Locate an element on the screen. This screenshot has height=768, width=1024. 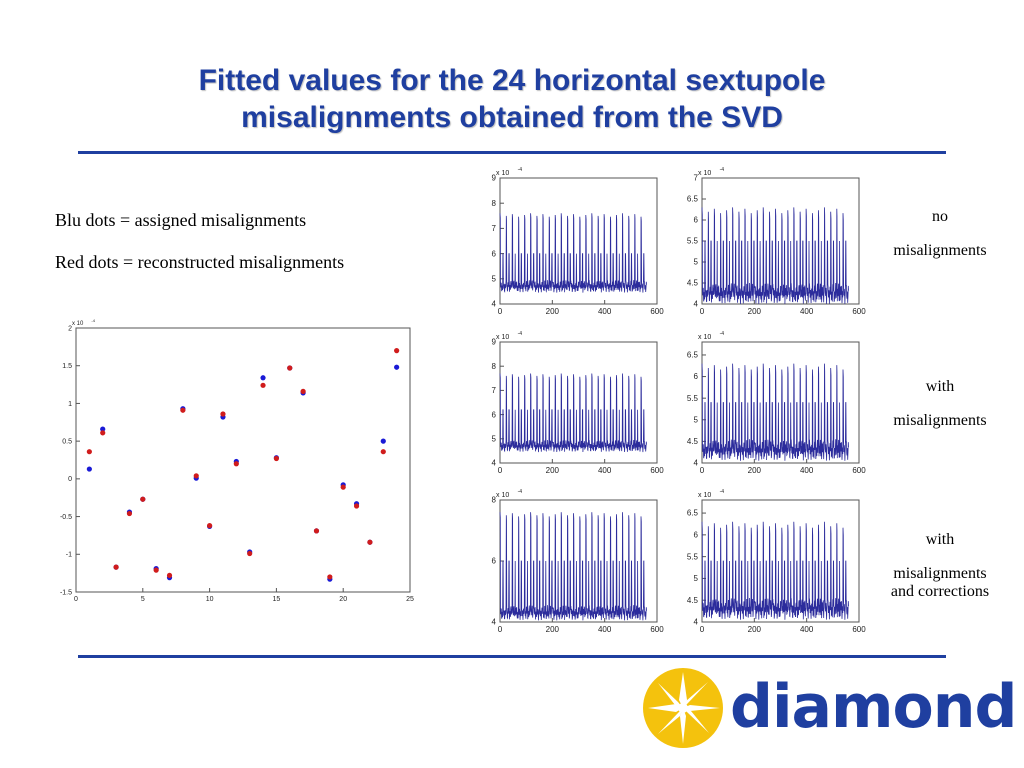
y-tick-label: 0.5 is located at coordinates (67, 441).